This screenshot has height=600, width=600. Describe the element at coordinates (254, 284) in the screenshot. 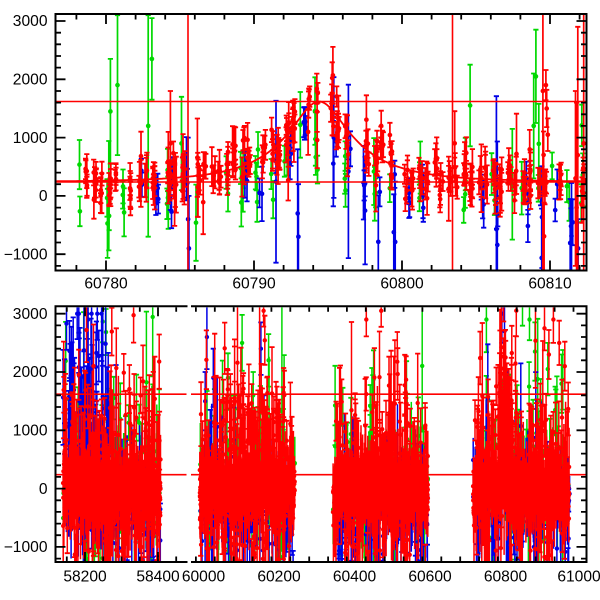

I see `svg-text: 60790` at that location.